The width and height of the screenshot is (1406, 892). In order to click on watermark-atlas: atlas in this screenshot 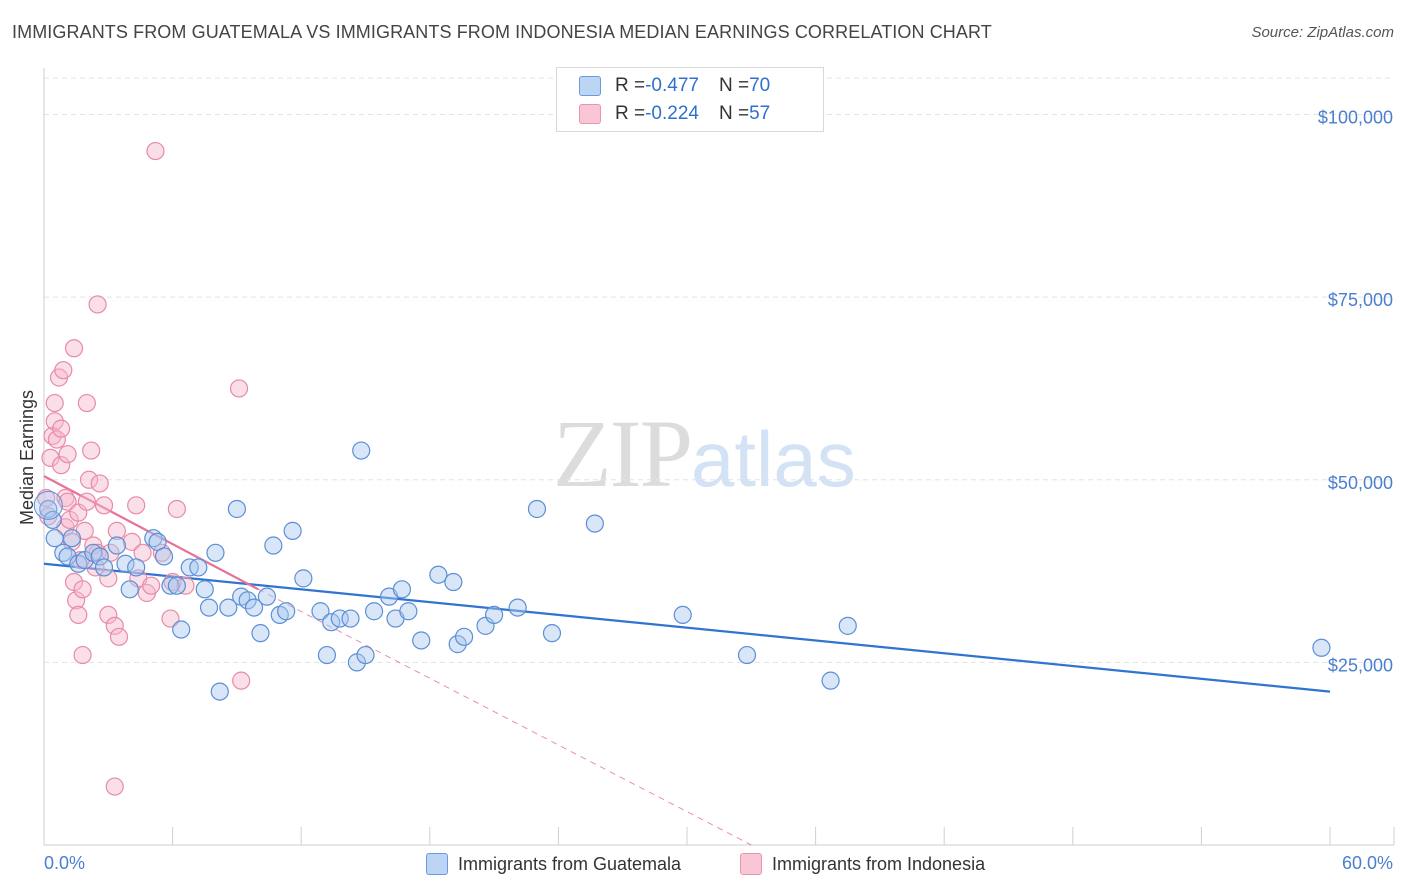, I will do `click(773, 459)`.